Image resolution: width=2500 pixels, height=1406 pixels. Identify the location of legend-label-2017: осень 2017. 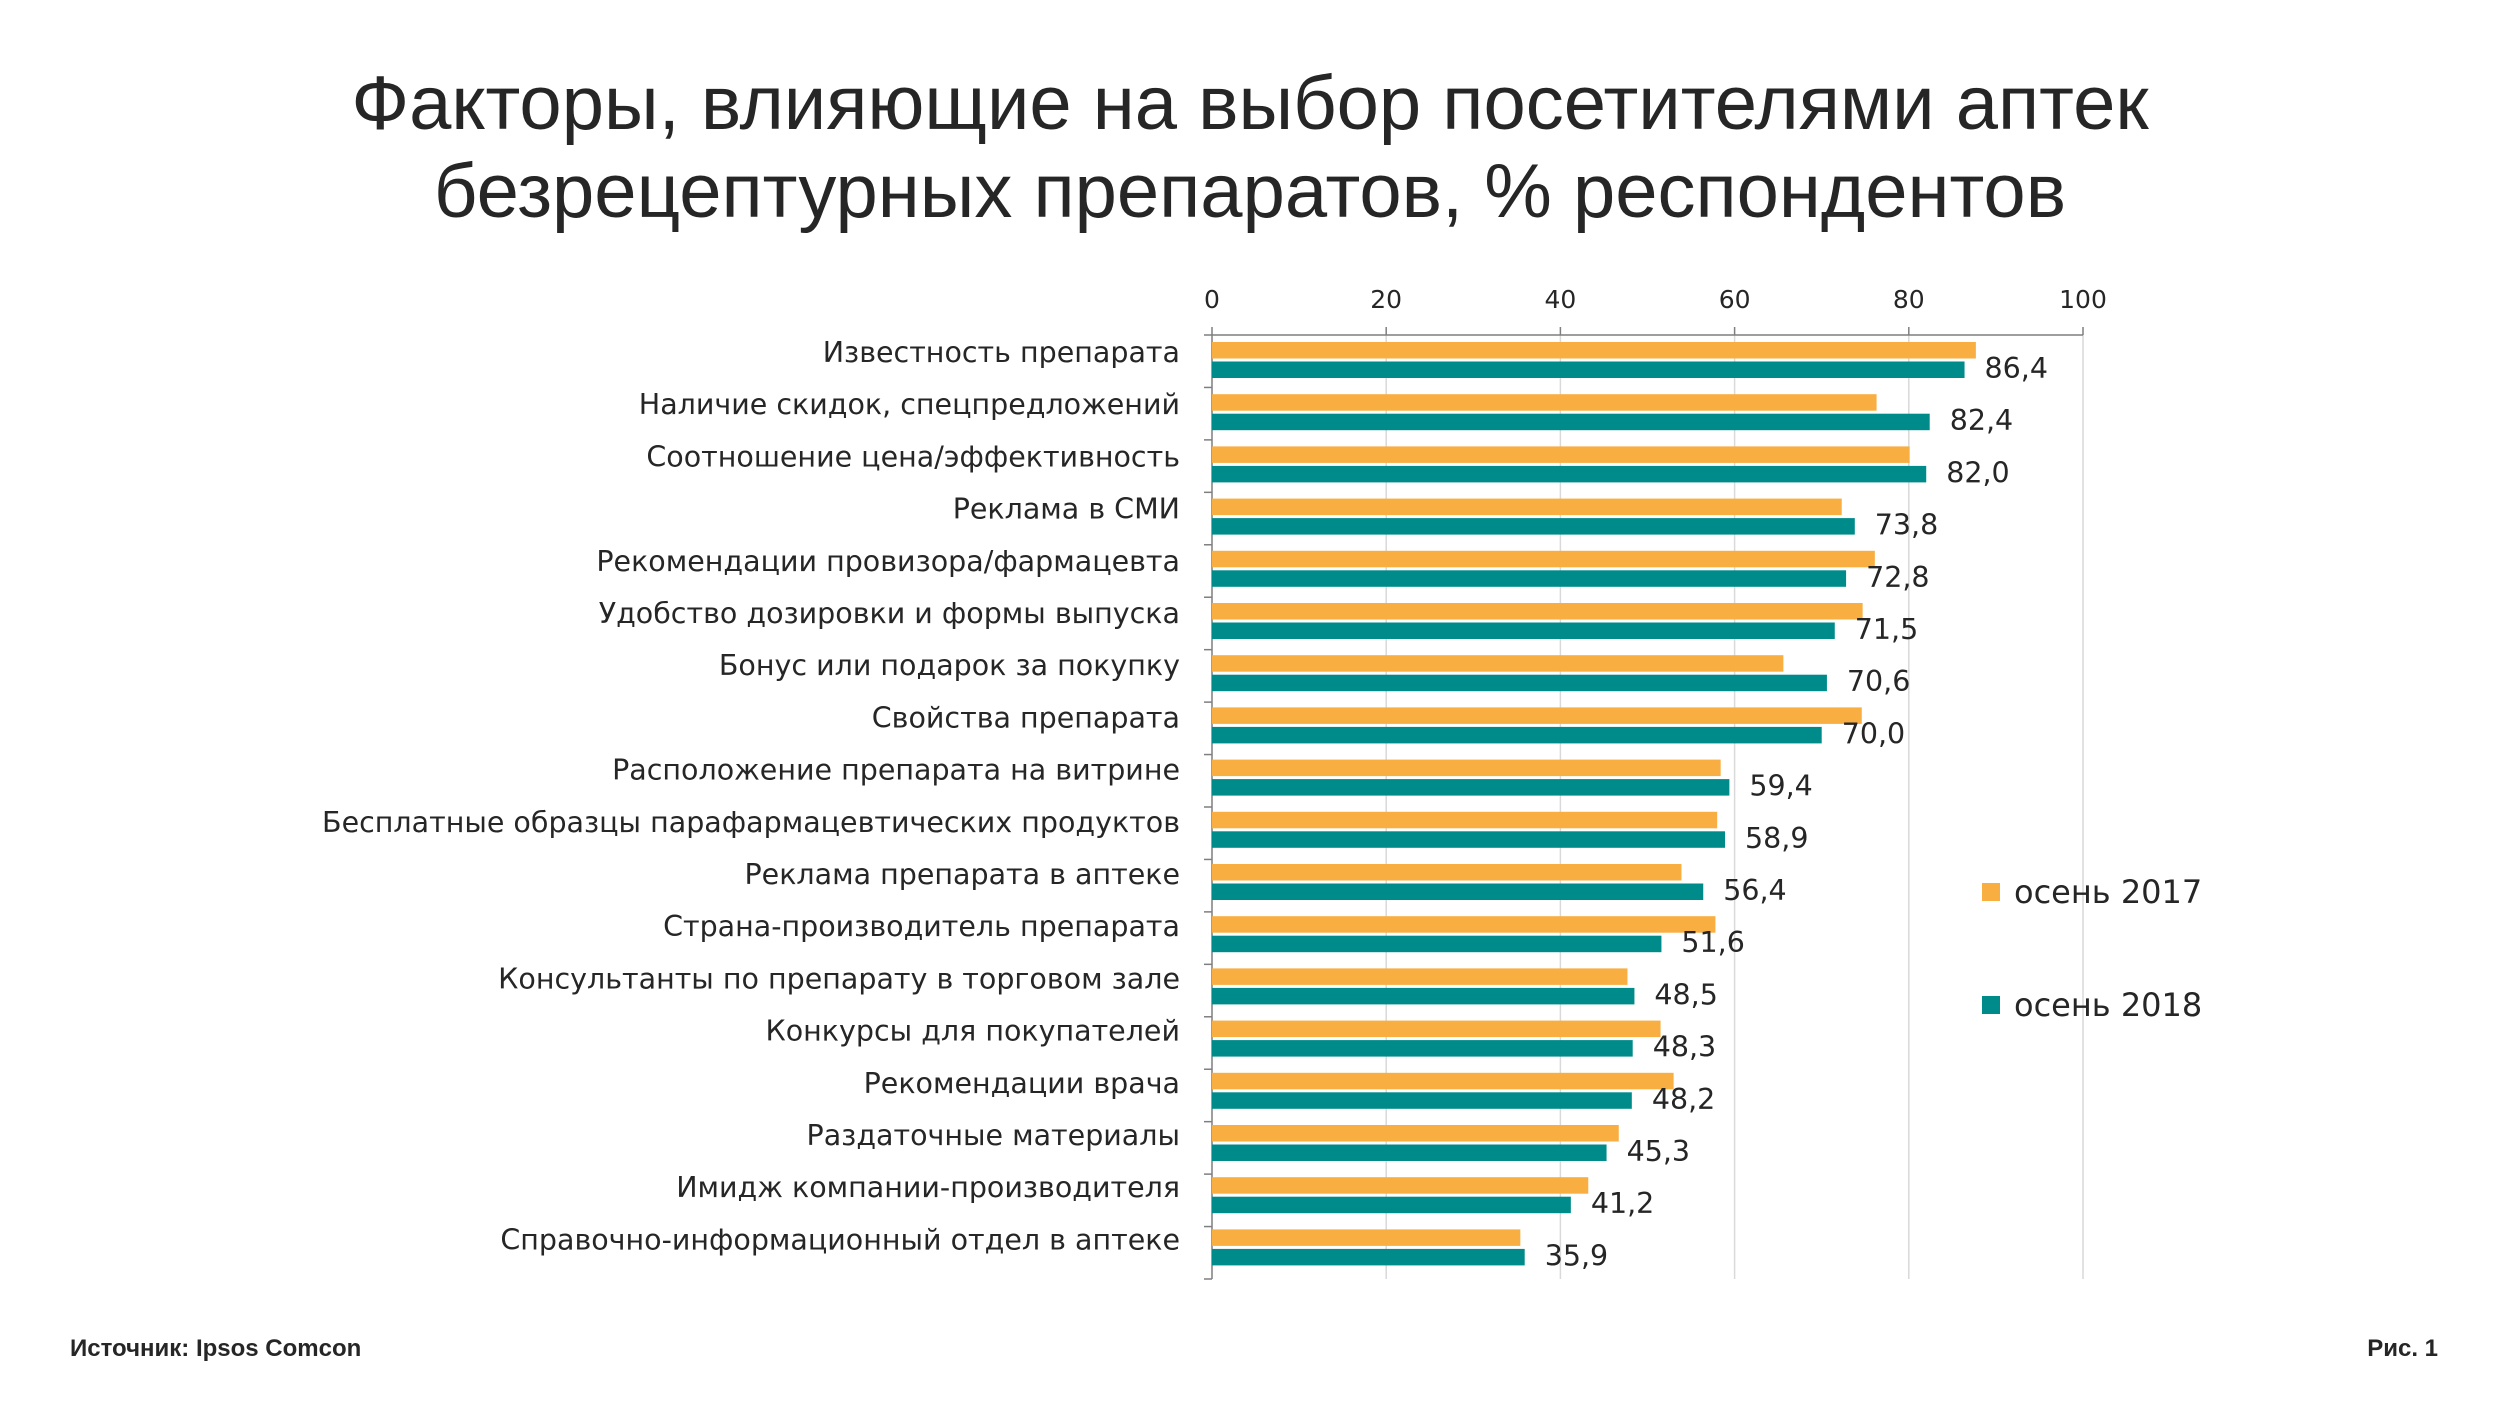
(2108, 892).